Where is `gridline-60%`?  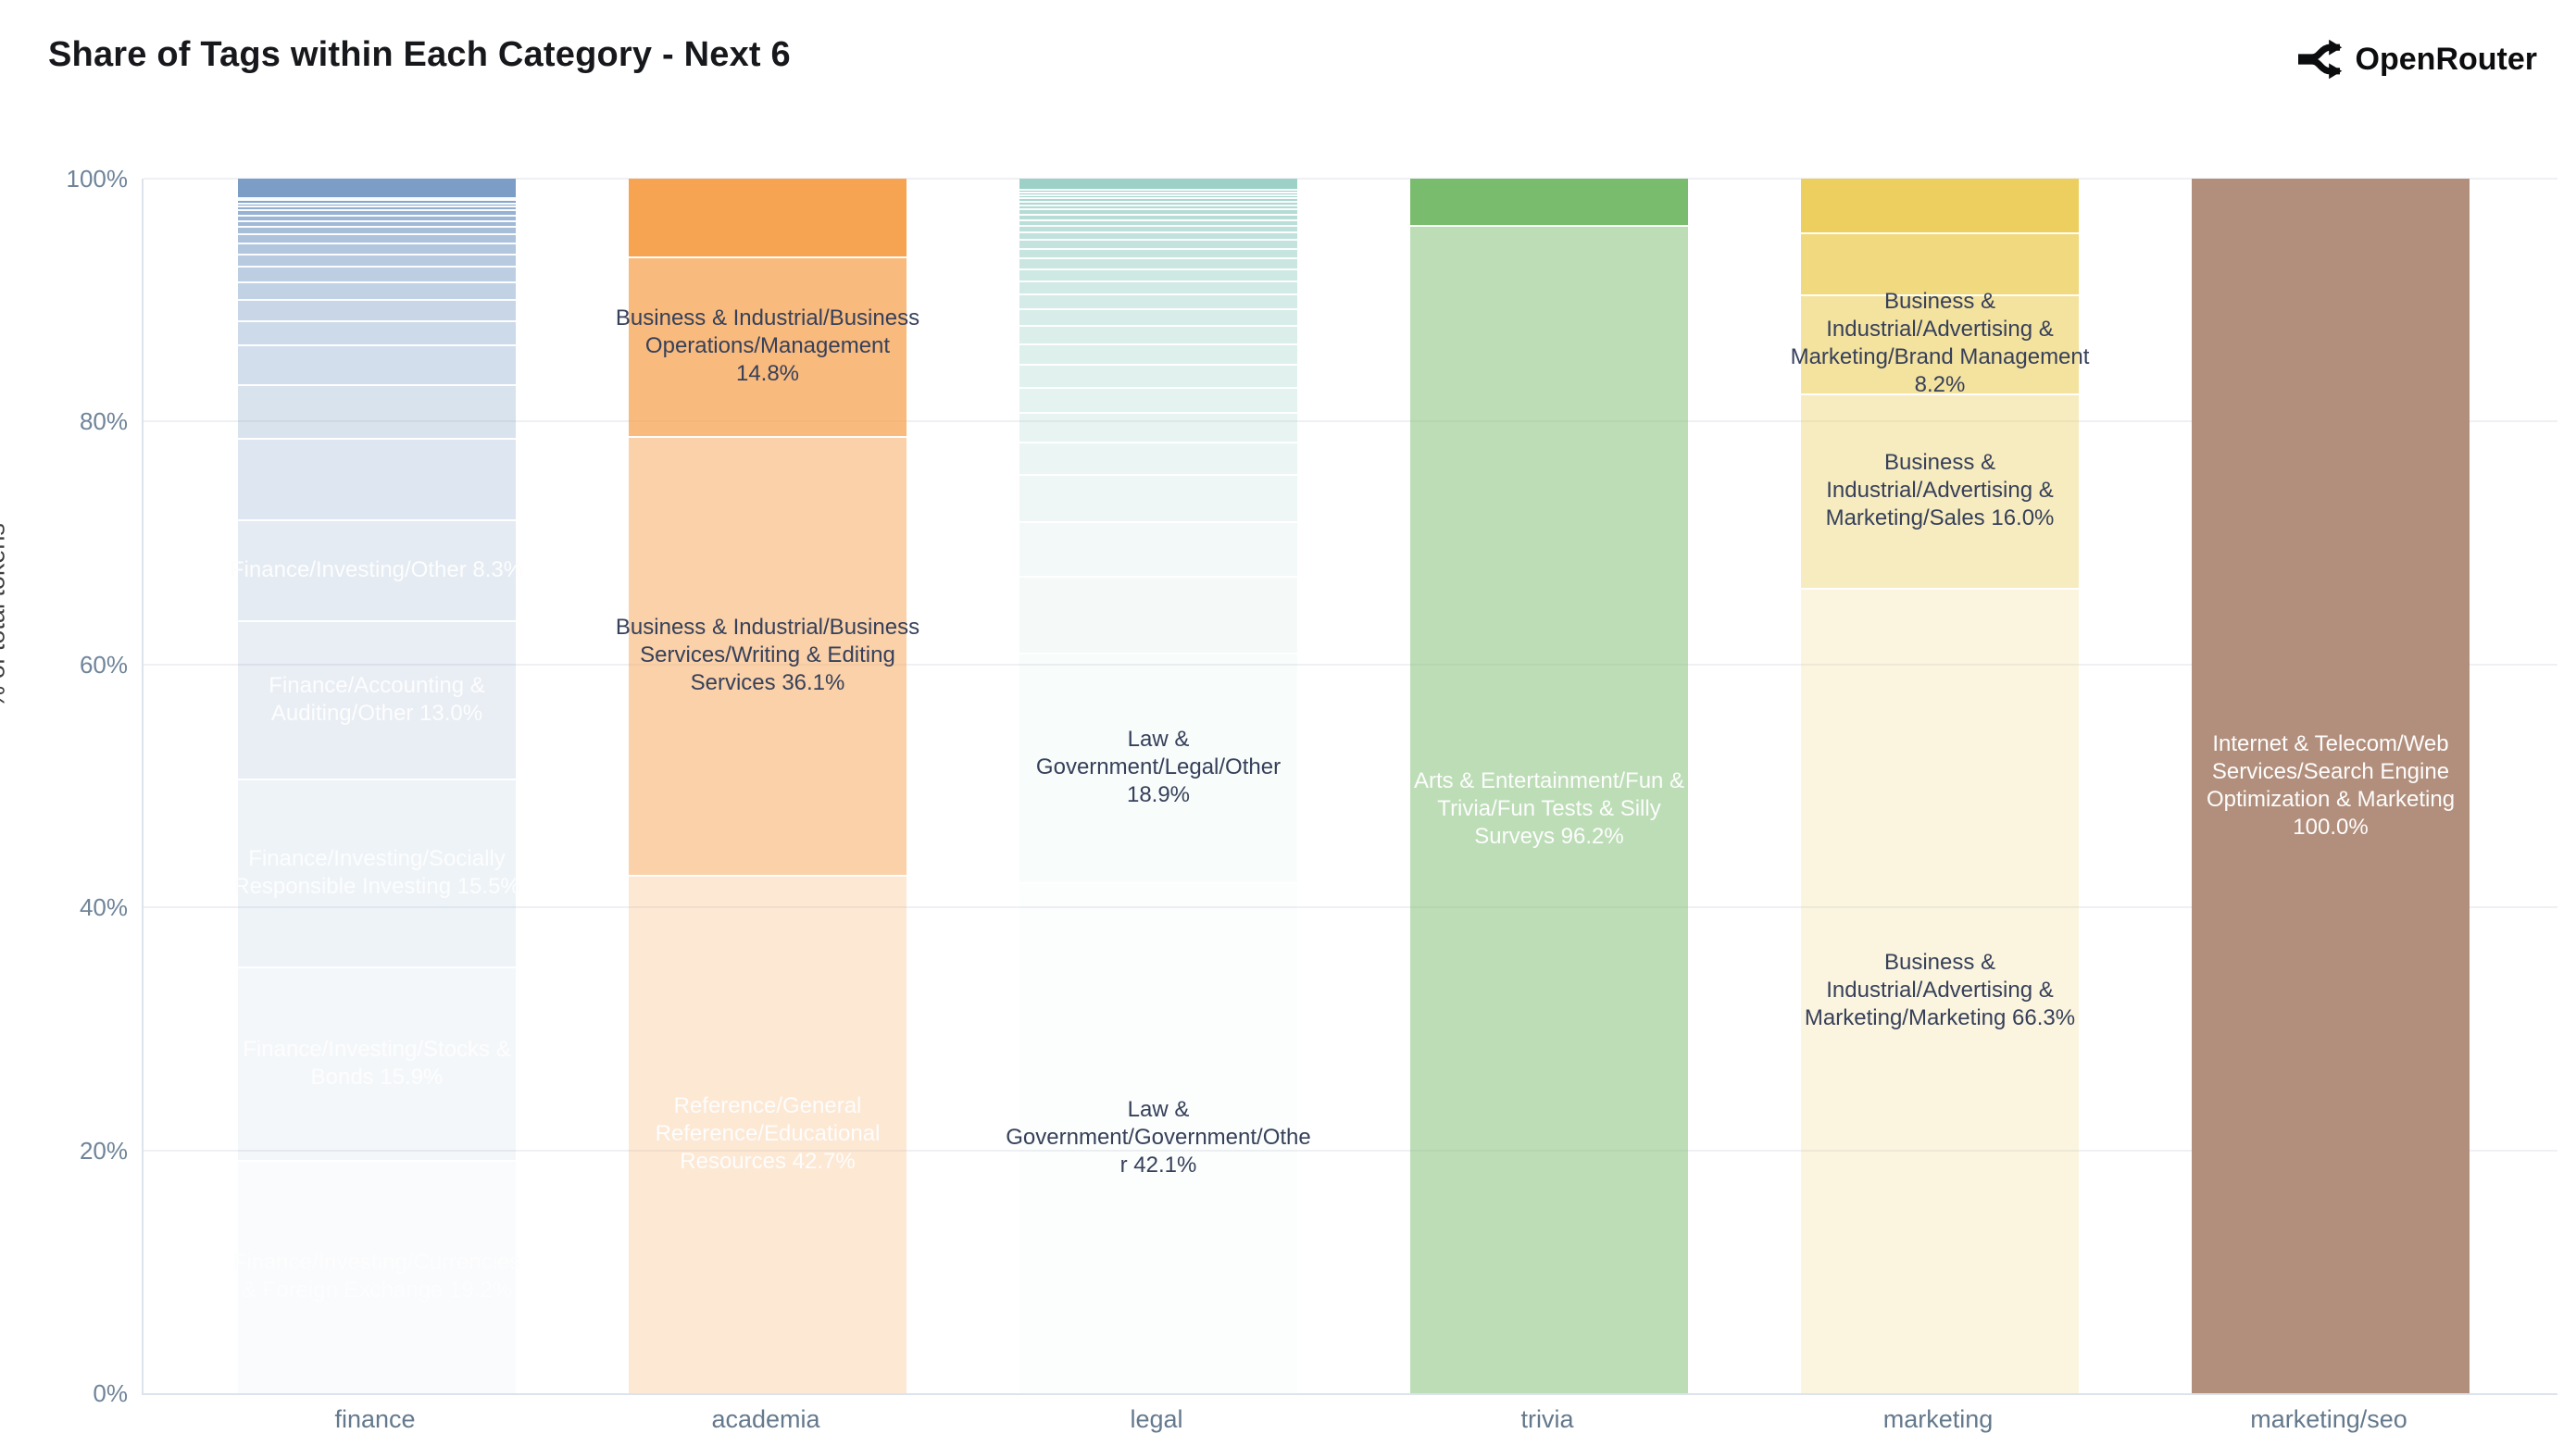
gridline-60% is located at coordinates (1350, 664).